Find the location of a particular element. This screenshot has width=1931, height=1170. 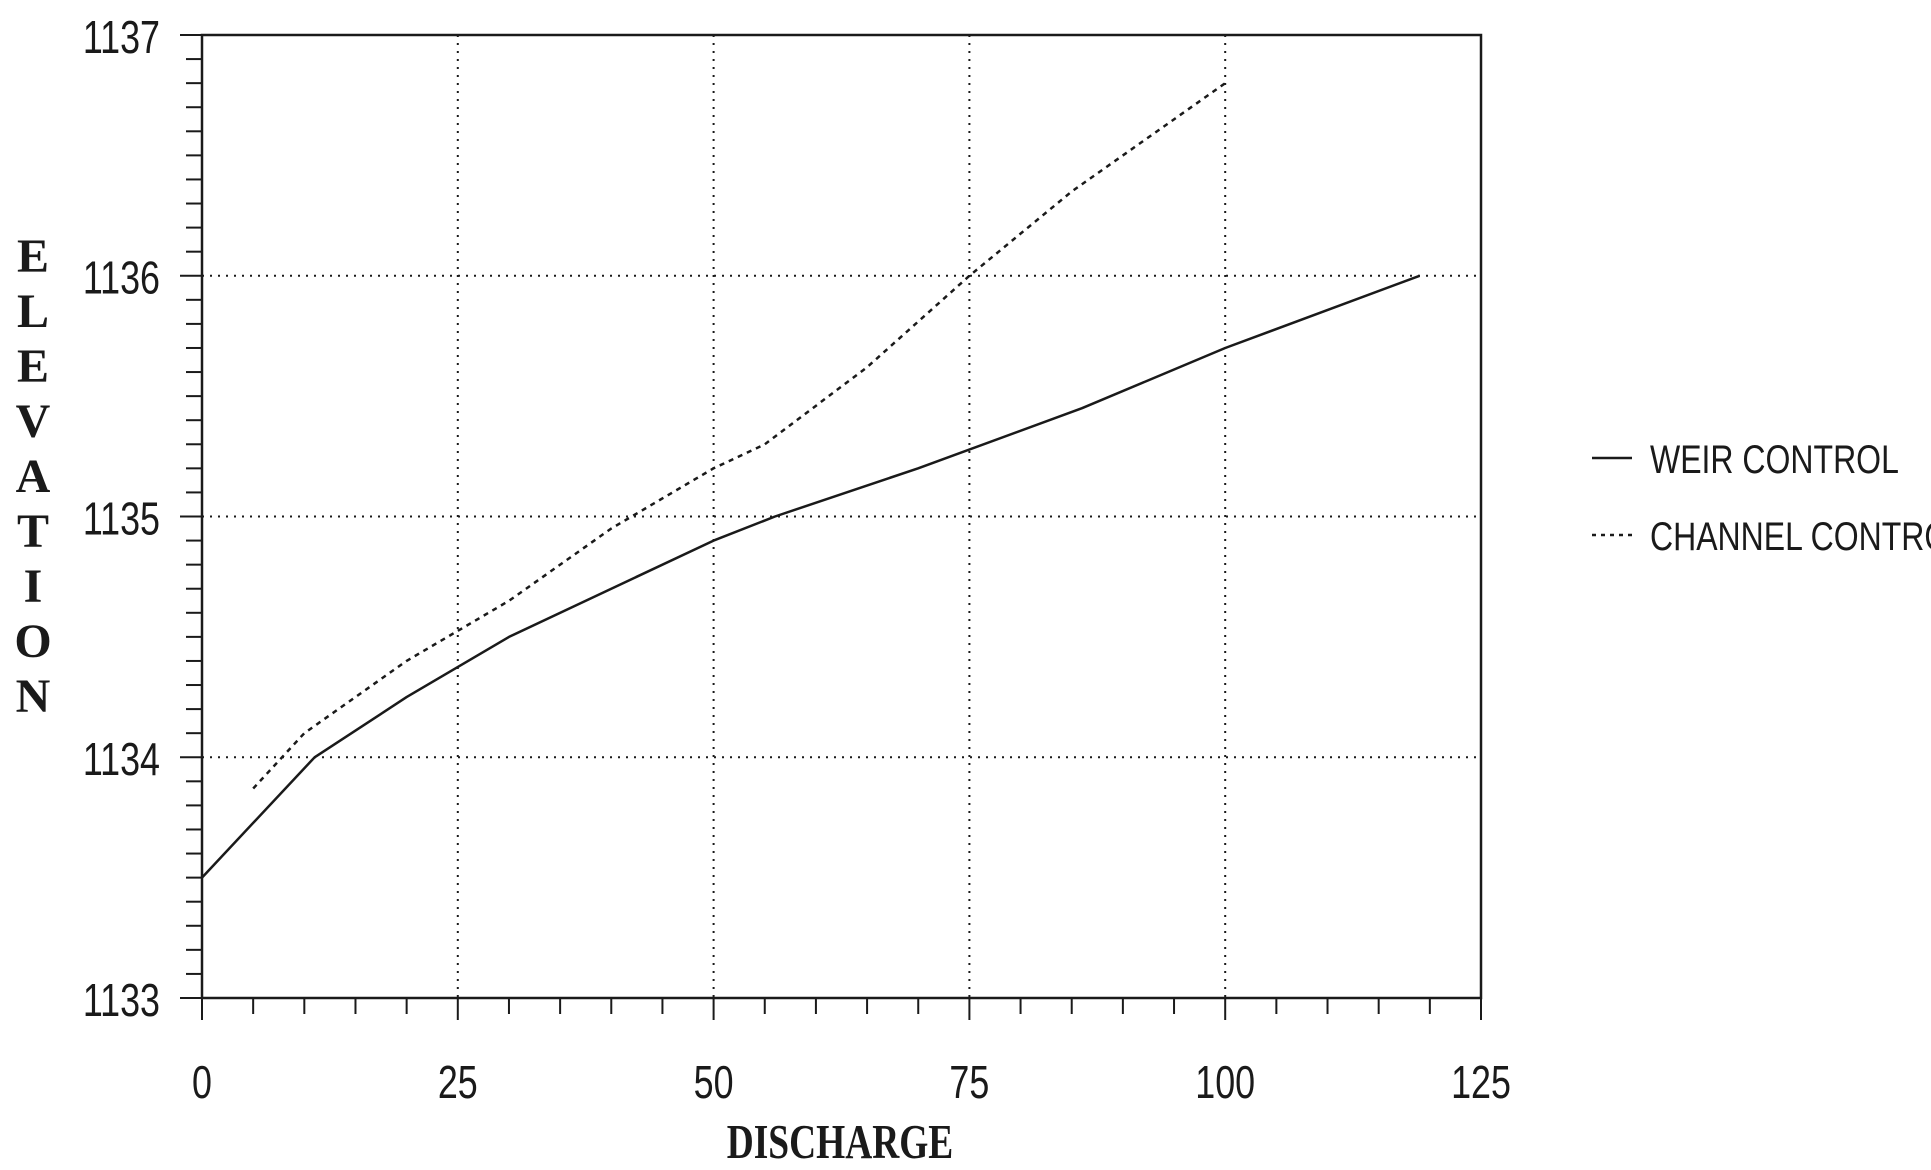

y-tick-label: 1133 is located at coordinates (121, 1000).